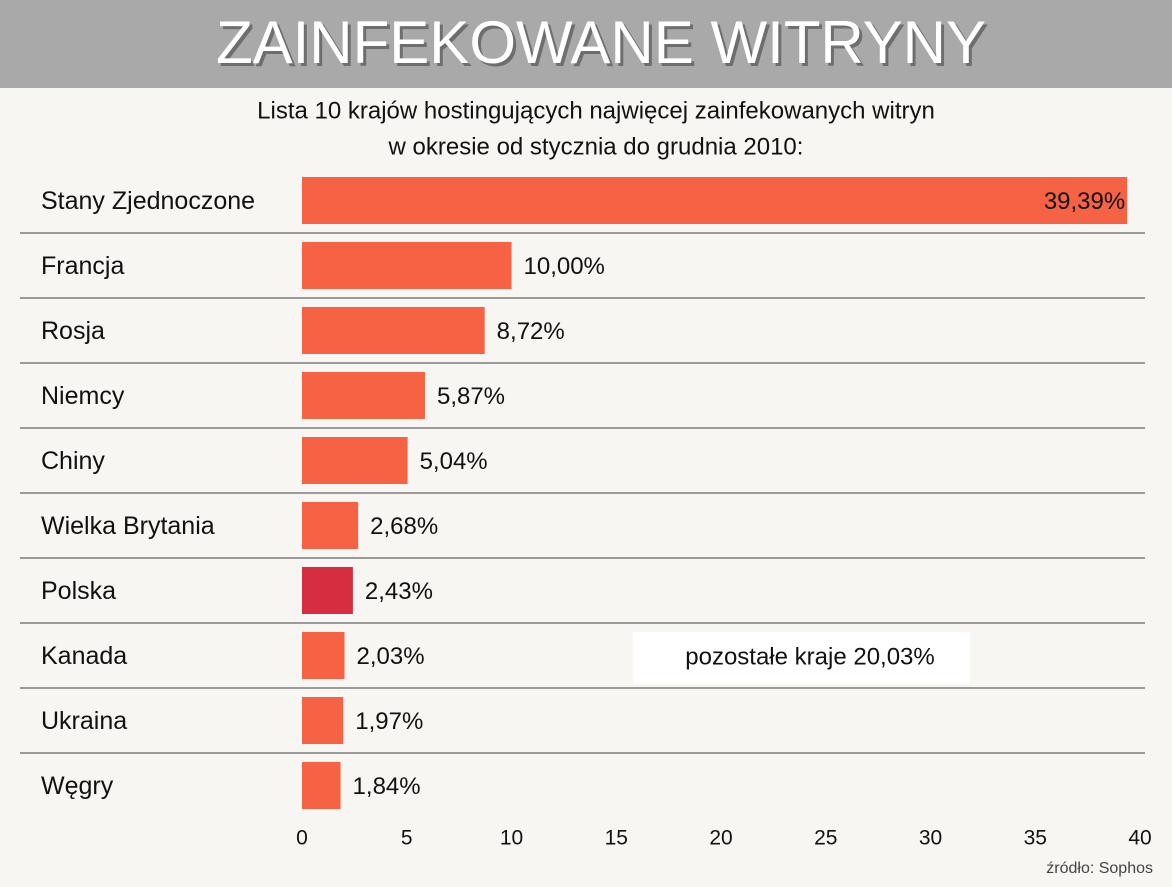 The width and height of the screenshot is (1172, 887). I want to click on value-label: 2,68%, so click(404, 526).